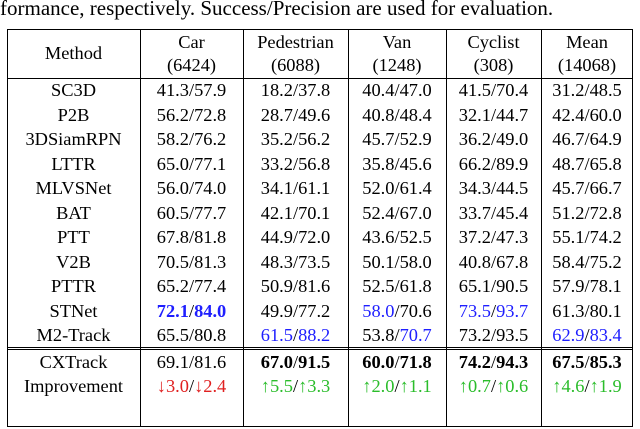  What do you see at coordinates (295, 213) in the screenshot?
I see `pedestrian-cell: 42.1/70.1` at bounding box center [295, 213].